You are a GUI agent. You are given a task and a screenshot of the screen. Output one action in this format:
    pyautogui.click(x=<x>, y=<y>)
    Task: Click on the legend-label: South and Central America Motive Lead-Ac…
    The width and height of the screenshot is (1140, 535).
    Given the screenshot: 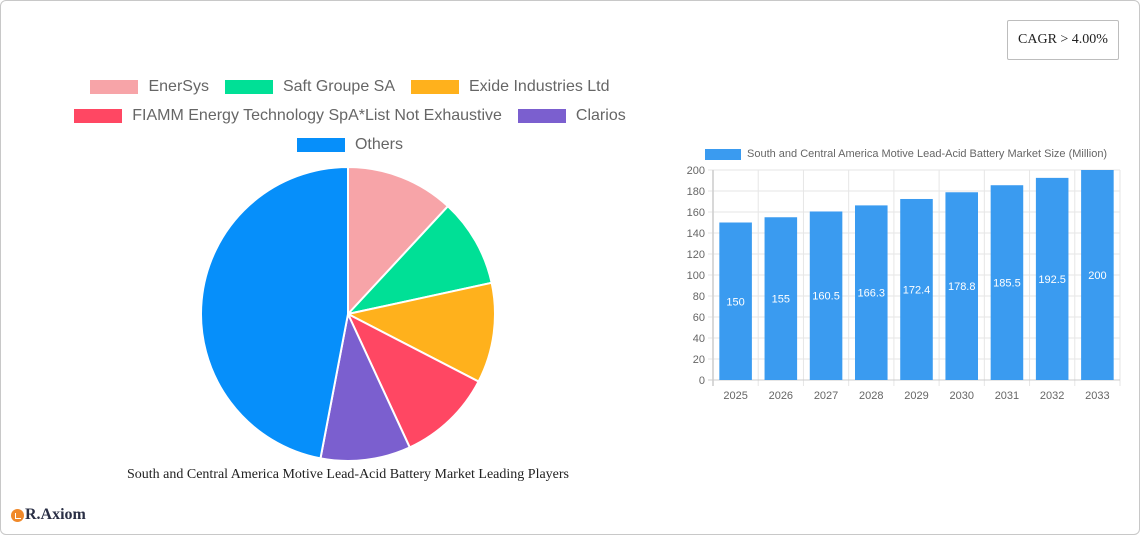 What is the action you would take?
    pyautogui.click(x=927, y=154)
    